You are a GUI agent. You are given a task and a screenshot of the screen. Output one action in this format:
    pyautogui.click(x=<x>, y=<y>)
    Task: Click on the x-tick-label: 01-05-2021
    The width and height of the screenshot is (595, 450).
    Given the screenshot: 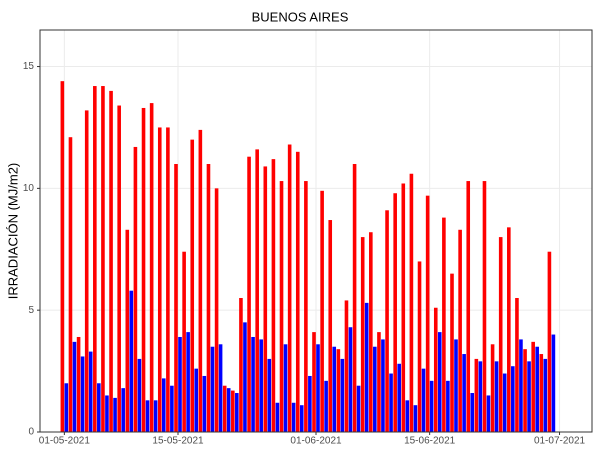 What is the action you would take?
    pyautogui.click(x=65, y=440)
    